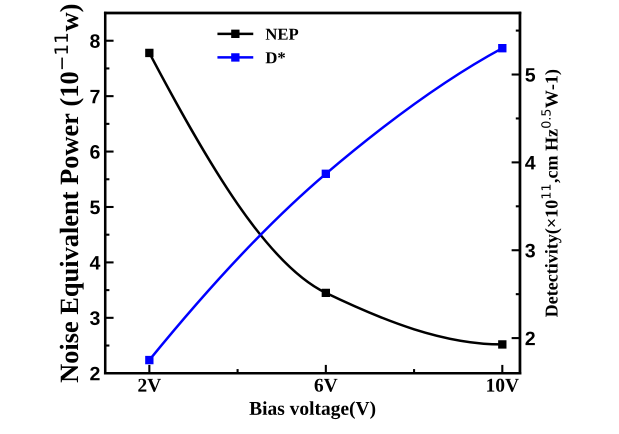 The image size is (619, 434). What do you see at coordinates (530, 251) in the screenshot?
I see `y2-tick-label: 3` at bounding box center [530, 251].